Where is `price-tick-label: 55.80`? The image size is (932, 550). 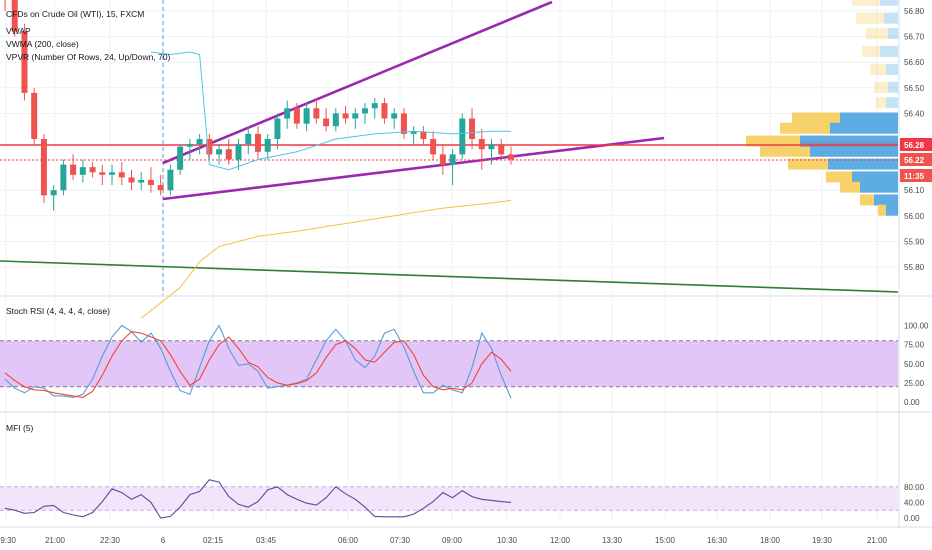
price-tick-label: 55.80 is located at coordinates (914, 267).